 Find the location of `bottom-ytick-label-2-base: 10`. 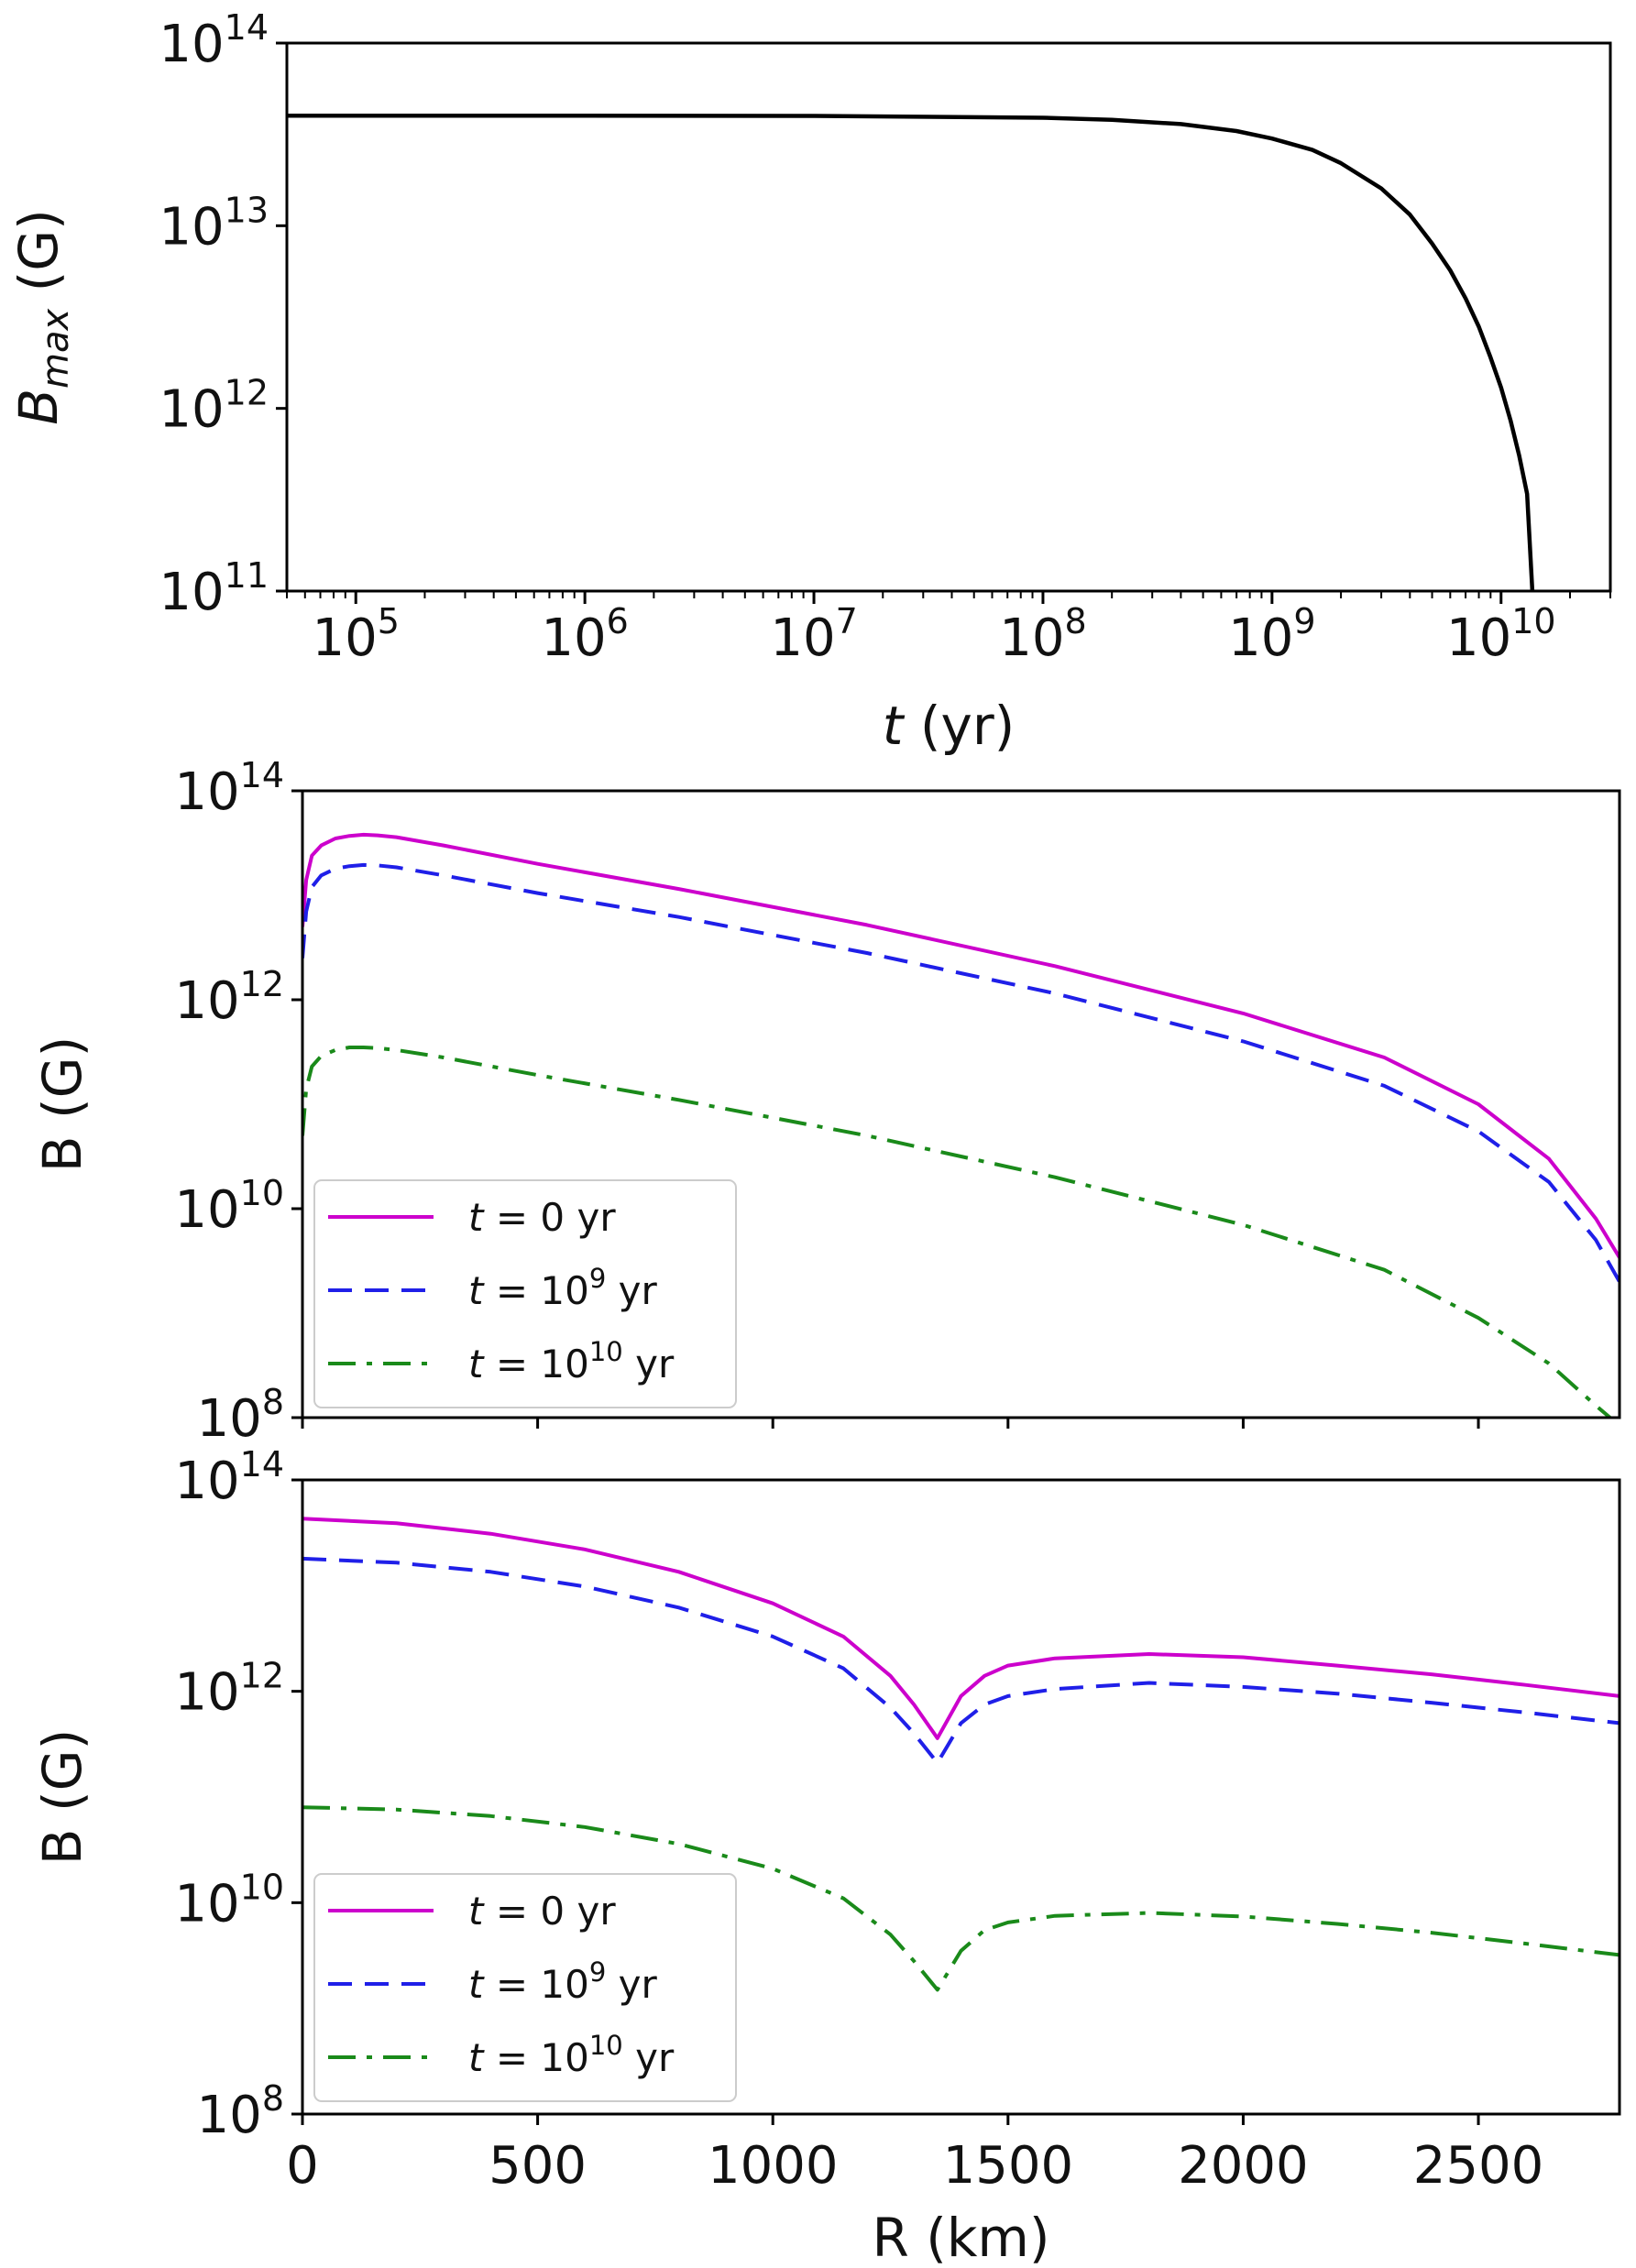

bottom-ytick-label-2-base: 10 is located at coordinates (206, 1693).